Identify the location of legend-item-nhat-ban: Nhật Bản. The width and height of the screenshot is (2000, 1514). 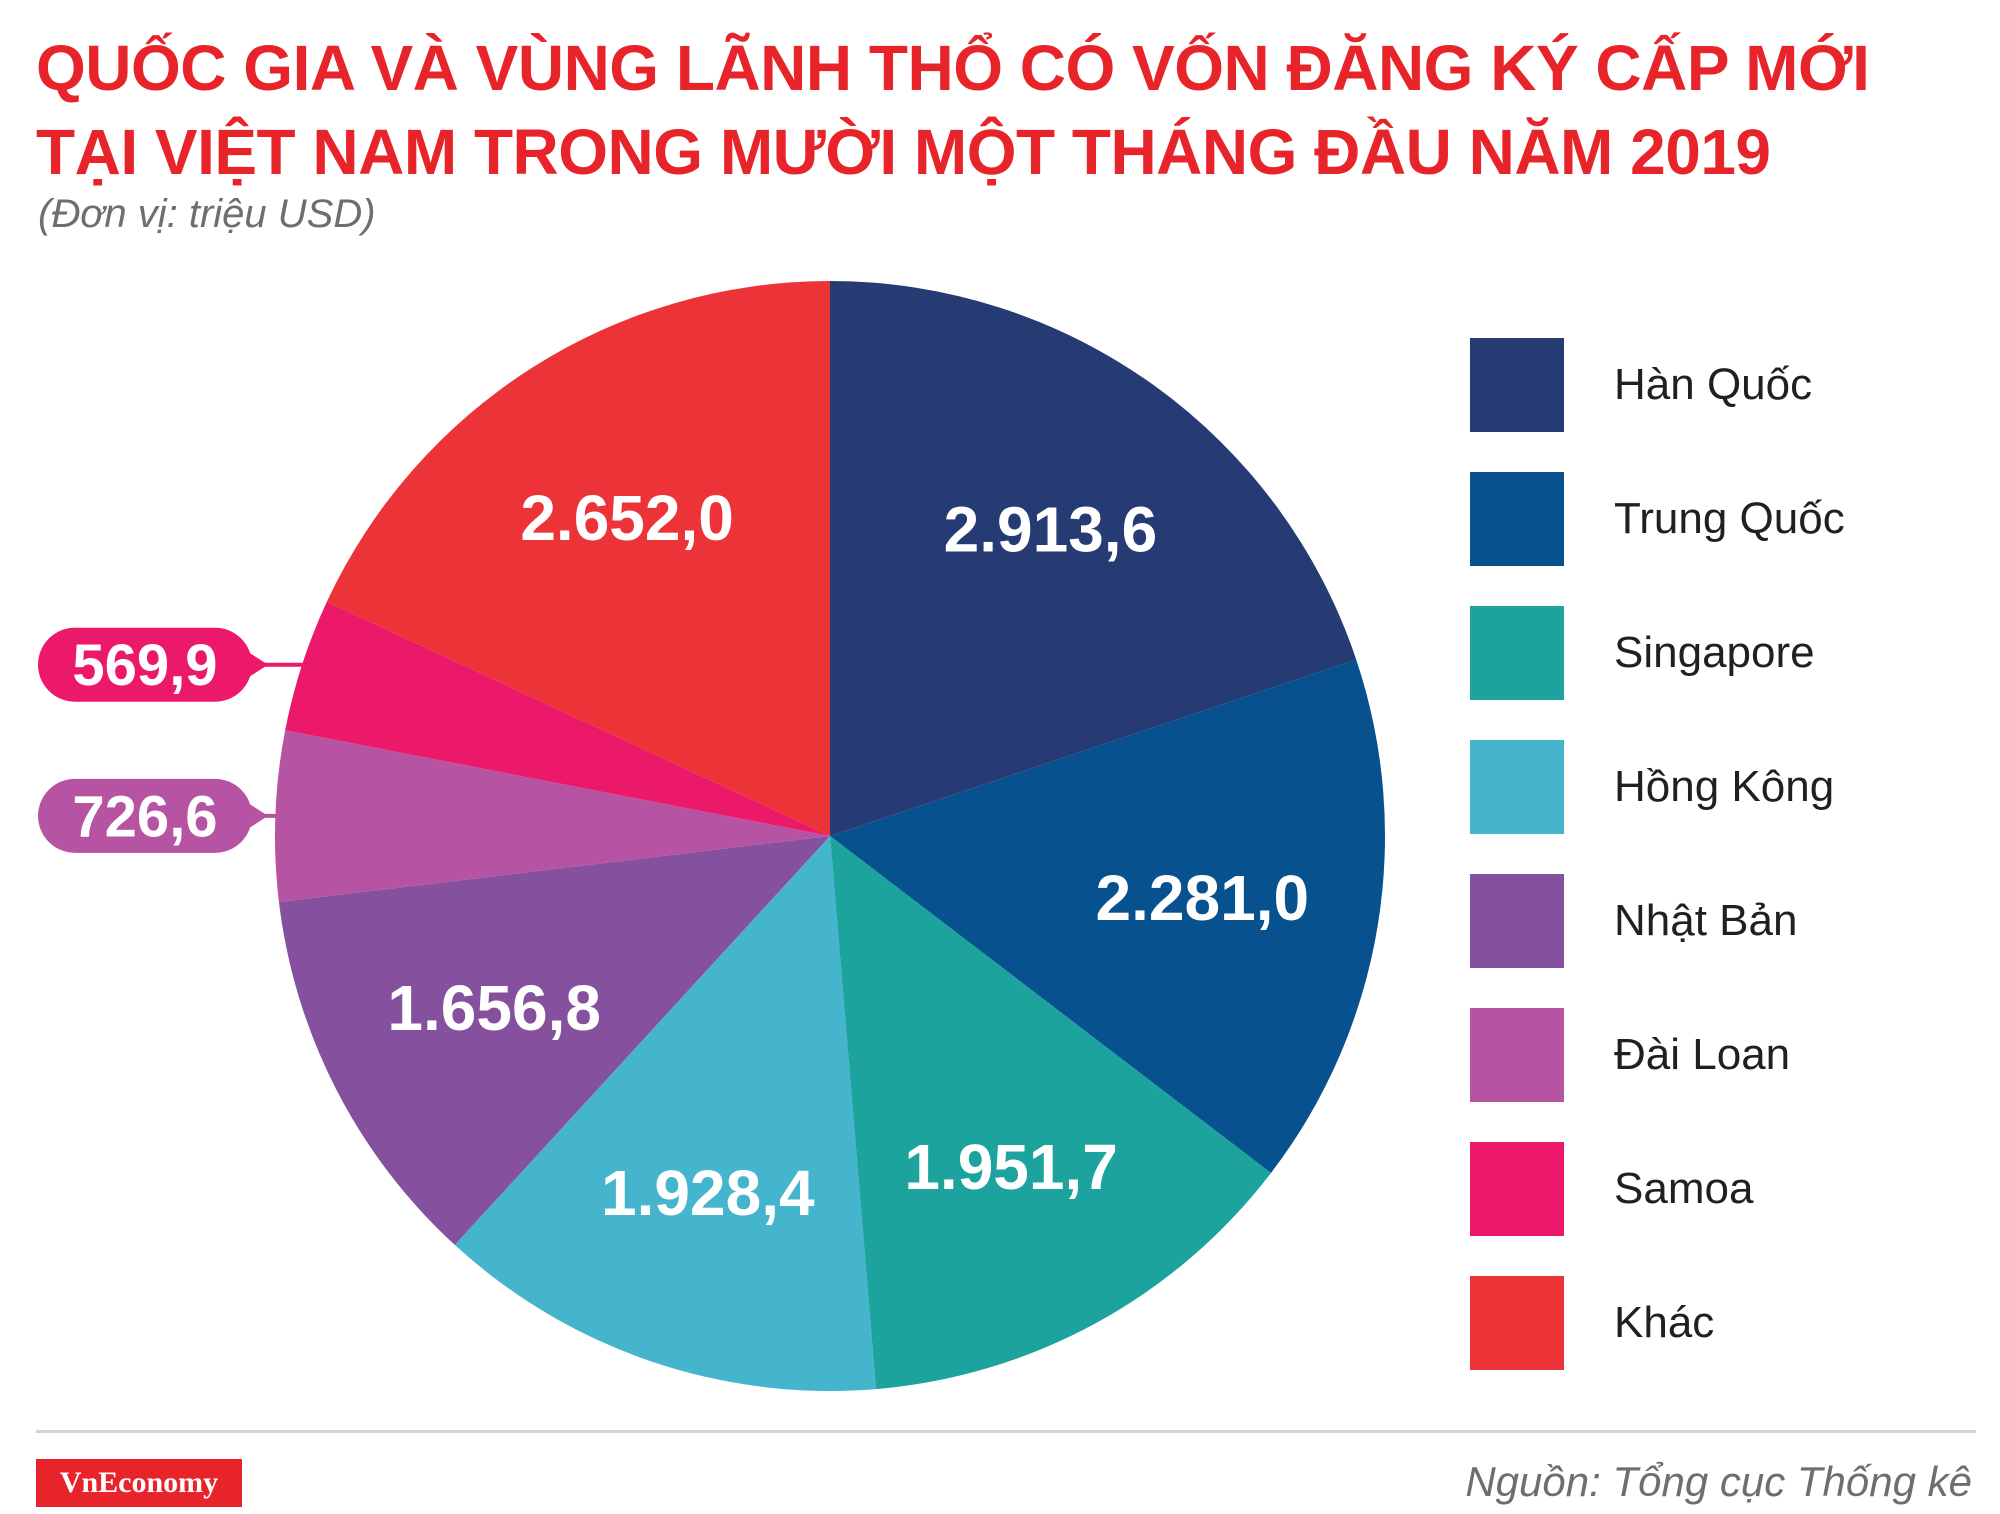
(1657, 921).